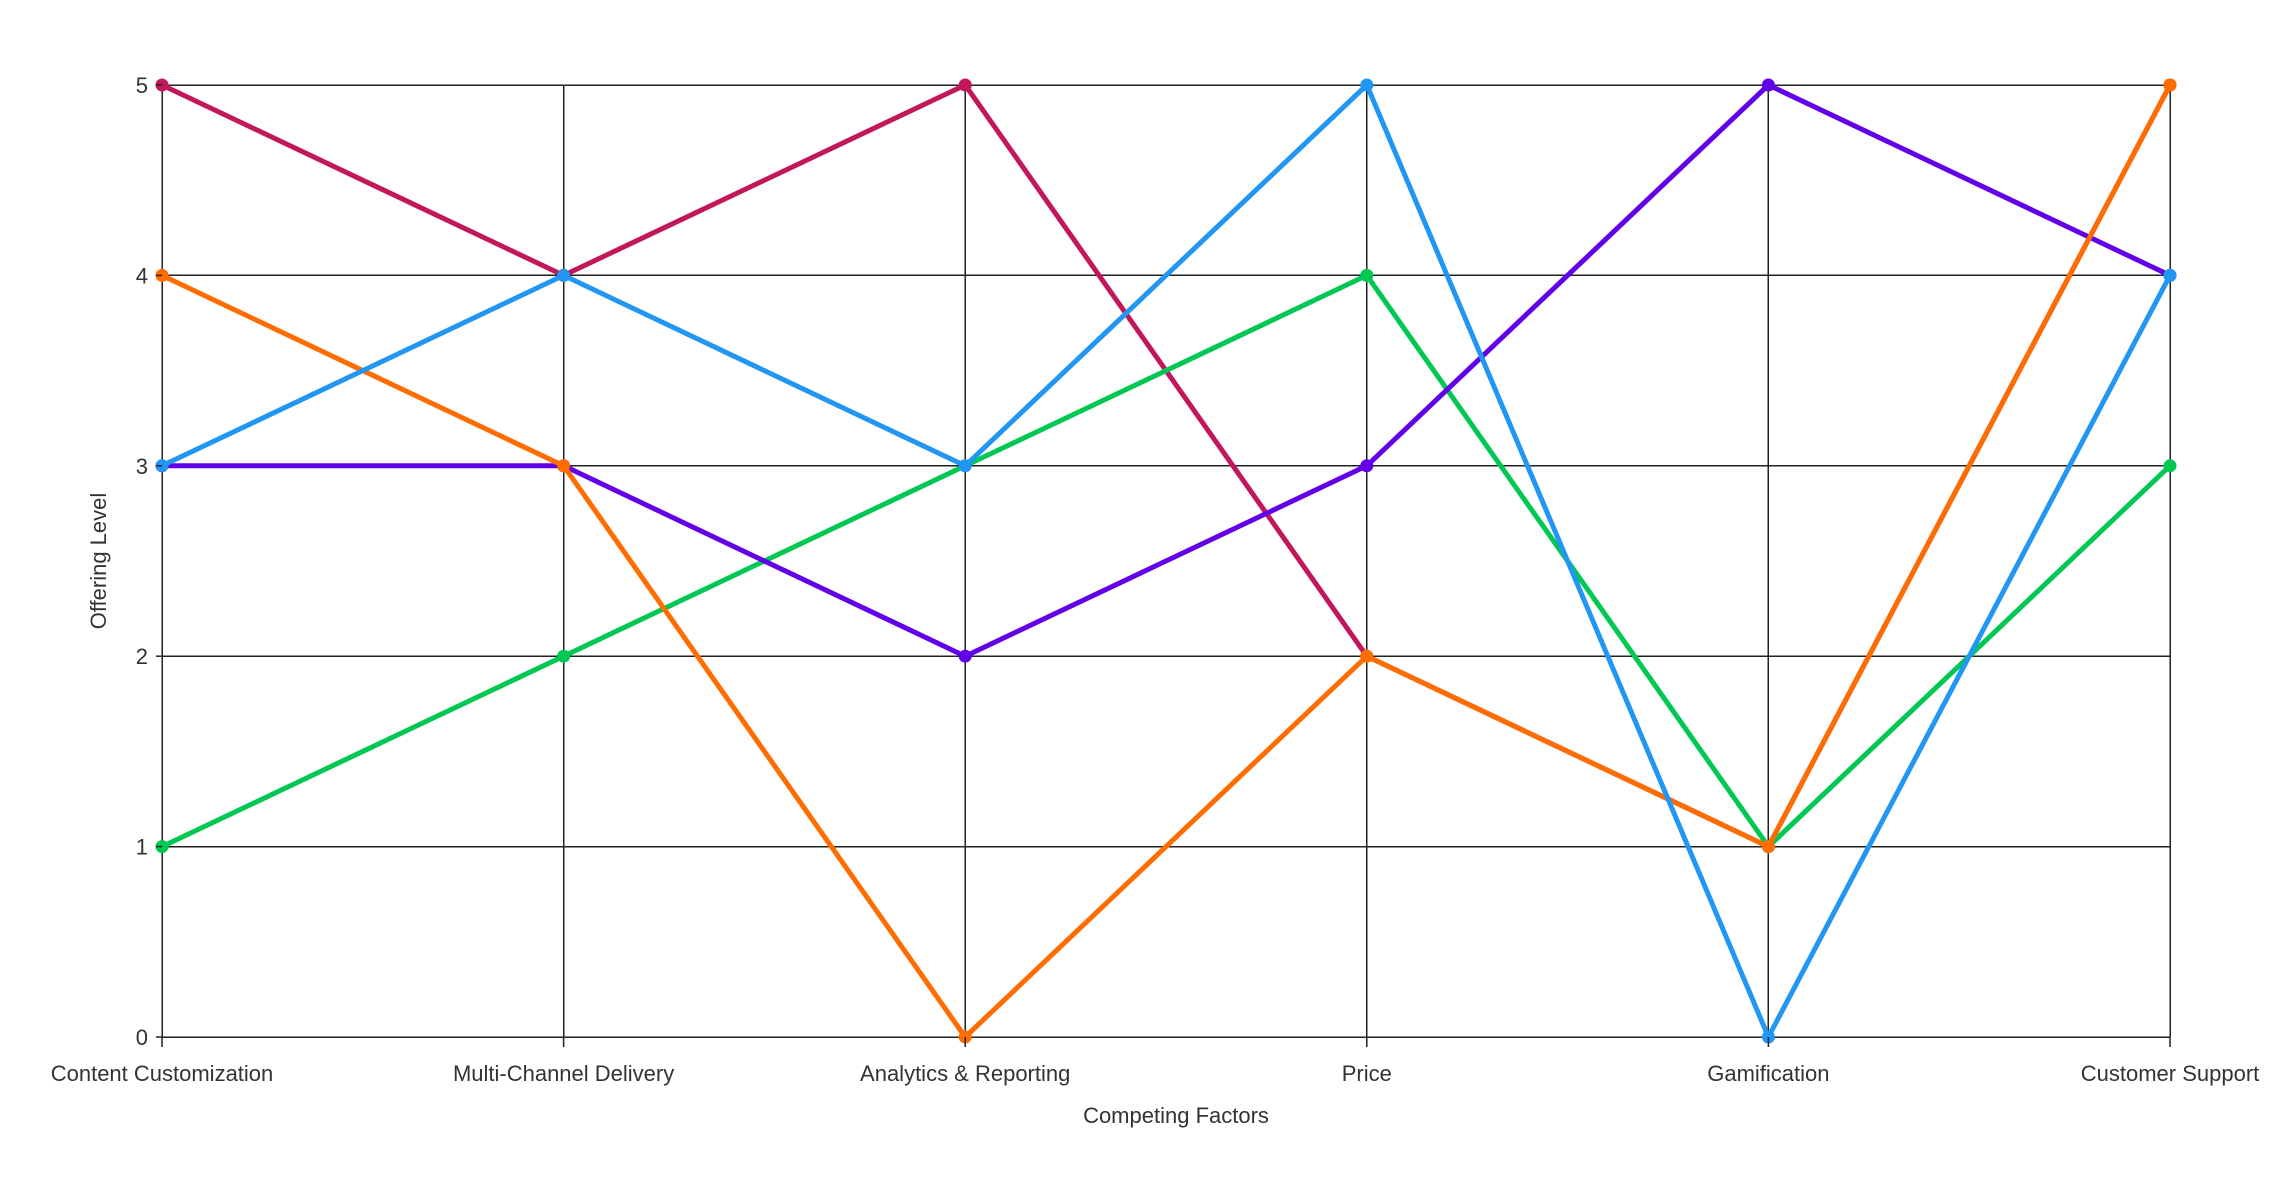 This screenshot has width=2272, height=1200. I want to click on y-tick-label: 4, so click(142, 275).